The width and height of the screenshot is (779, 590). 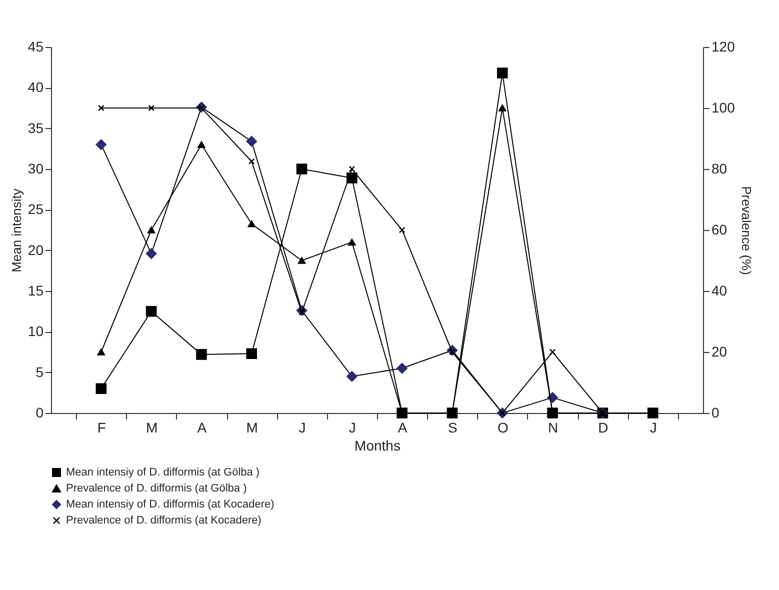 I want to click on y2-tick-label: 120, so click(x=724, y=46).